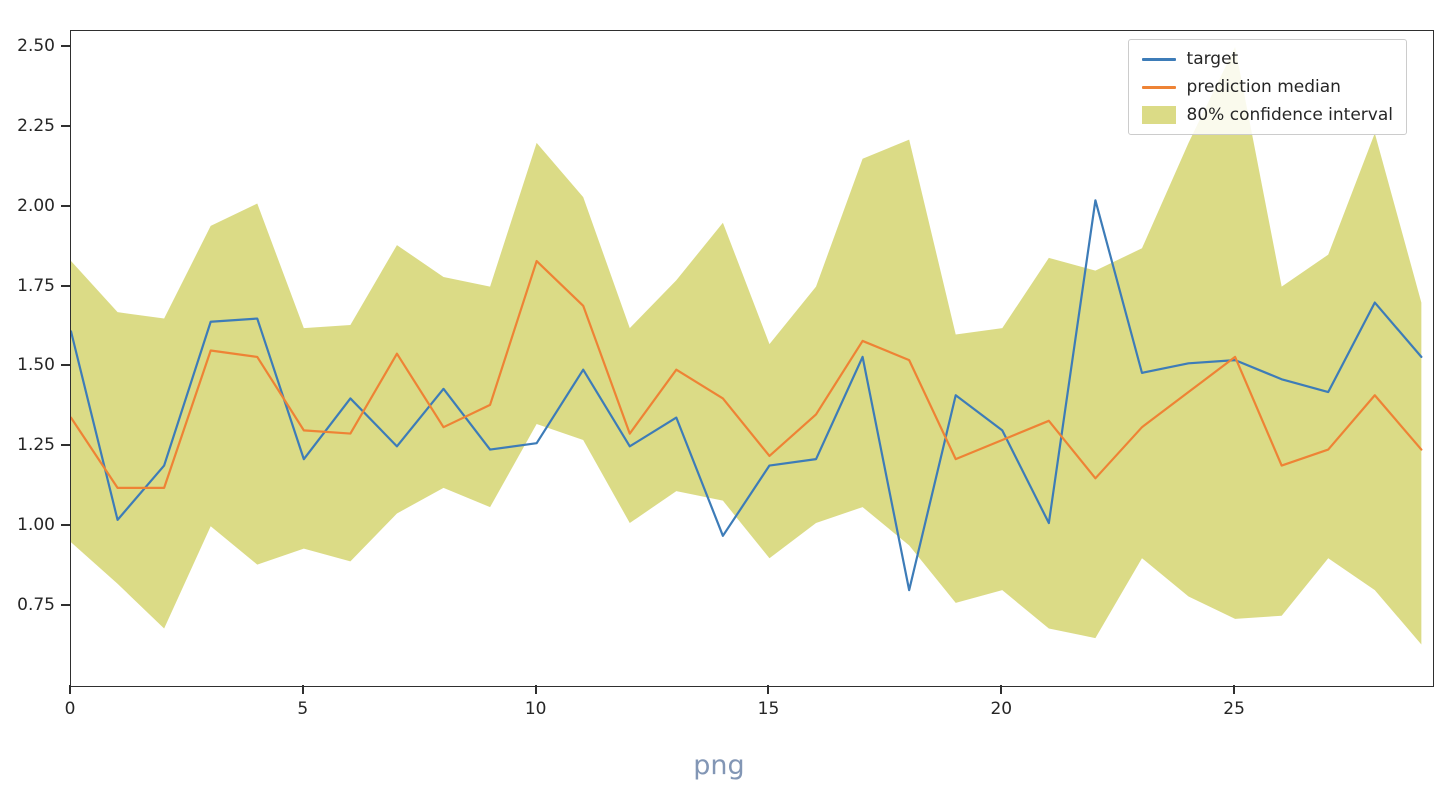 The image size is (1438, 800). Describe the element at coordinates (70, 709) in the screenshot. I see `x-tick-label: 0` at that location.